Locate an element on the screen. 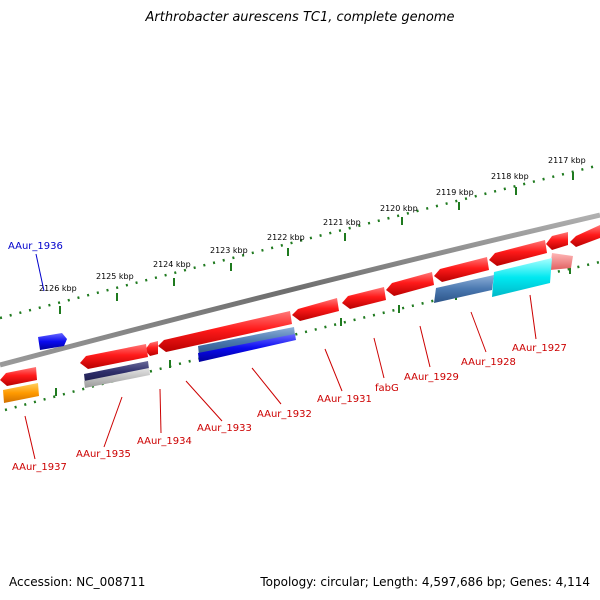 Image resolution: width=600 pixels, height=600 pixels. gene-AAur-1932-arrow is located at coordinates (225, 331).